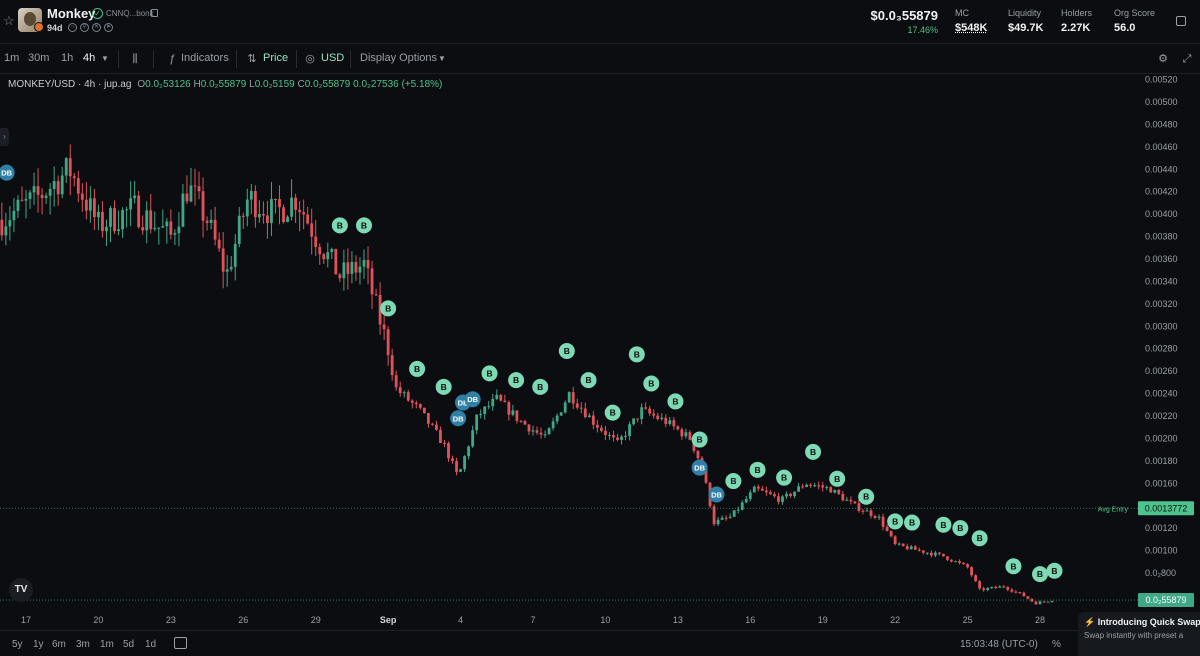  What do you see at coordinates (84, 27) in the screenshot?
I see `search-icon: ⚲` at bounding box center [84, 27].